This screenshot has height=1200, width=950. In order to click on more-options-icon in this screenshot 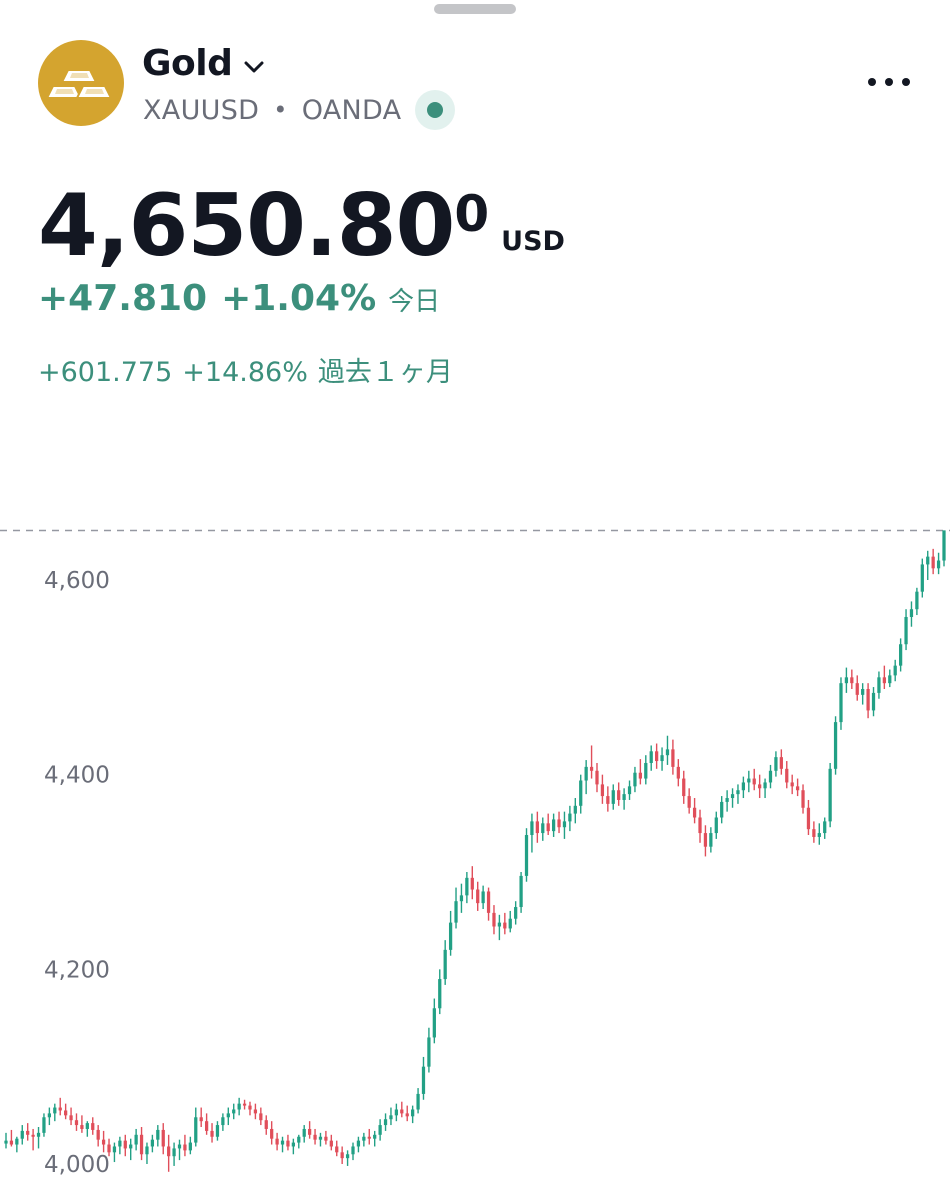, I will do `click(889, 83)`.